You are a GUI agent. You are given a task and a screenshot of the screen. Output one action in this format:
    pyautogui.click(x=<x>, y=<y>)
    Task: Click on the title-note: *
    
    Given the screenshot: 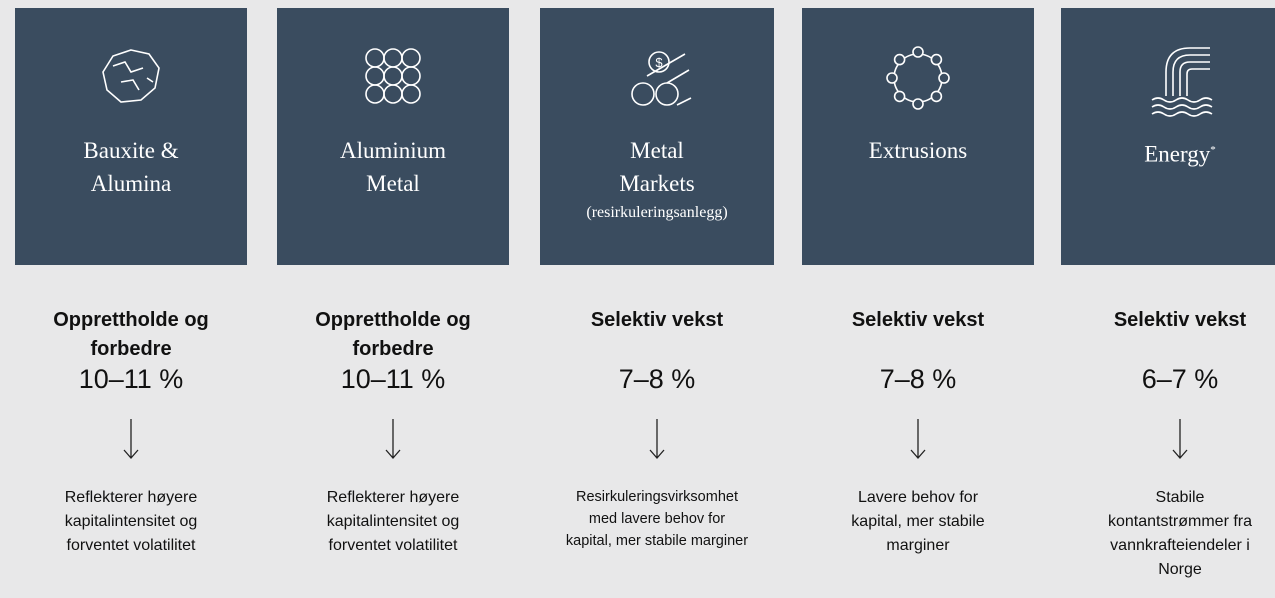 What is the action you would take?
    pyautogui.click(x=1213, y=150)
    